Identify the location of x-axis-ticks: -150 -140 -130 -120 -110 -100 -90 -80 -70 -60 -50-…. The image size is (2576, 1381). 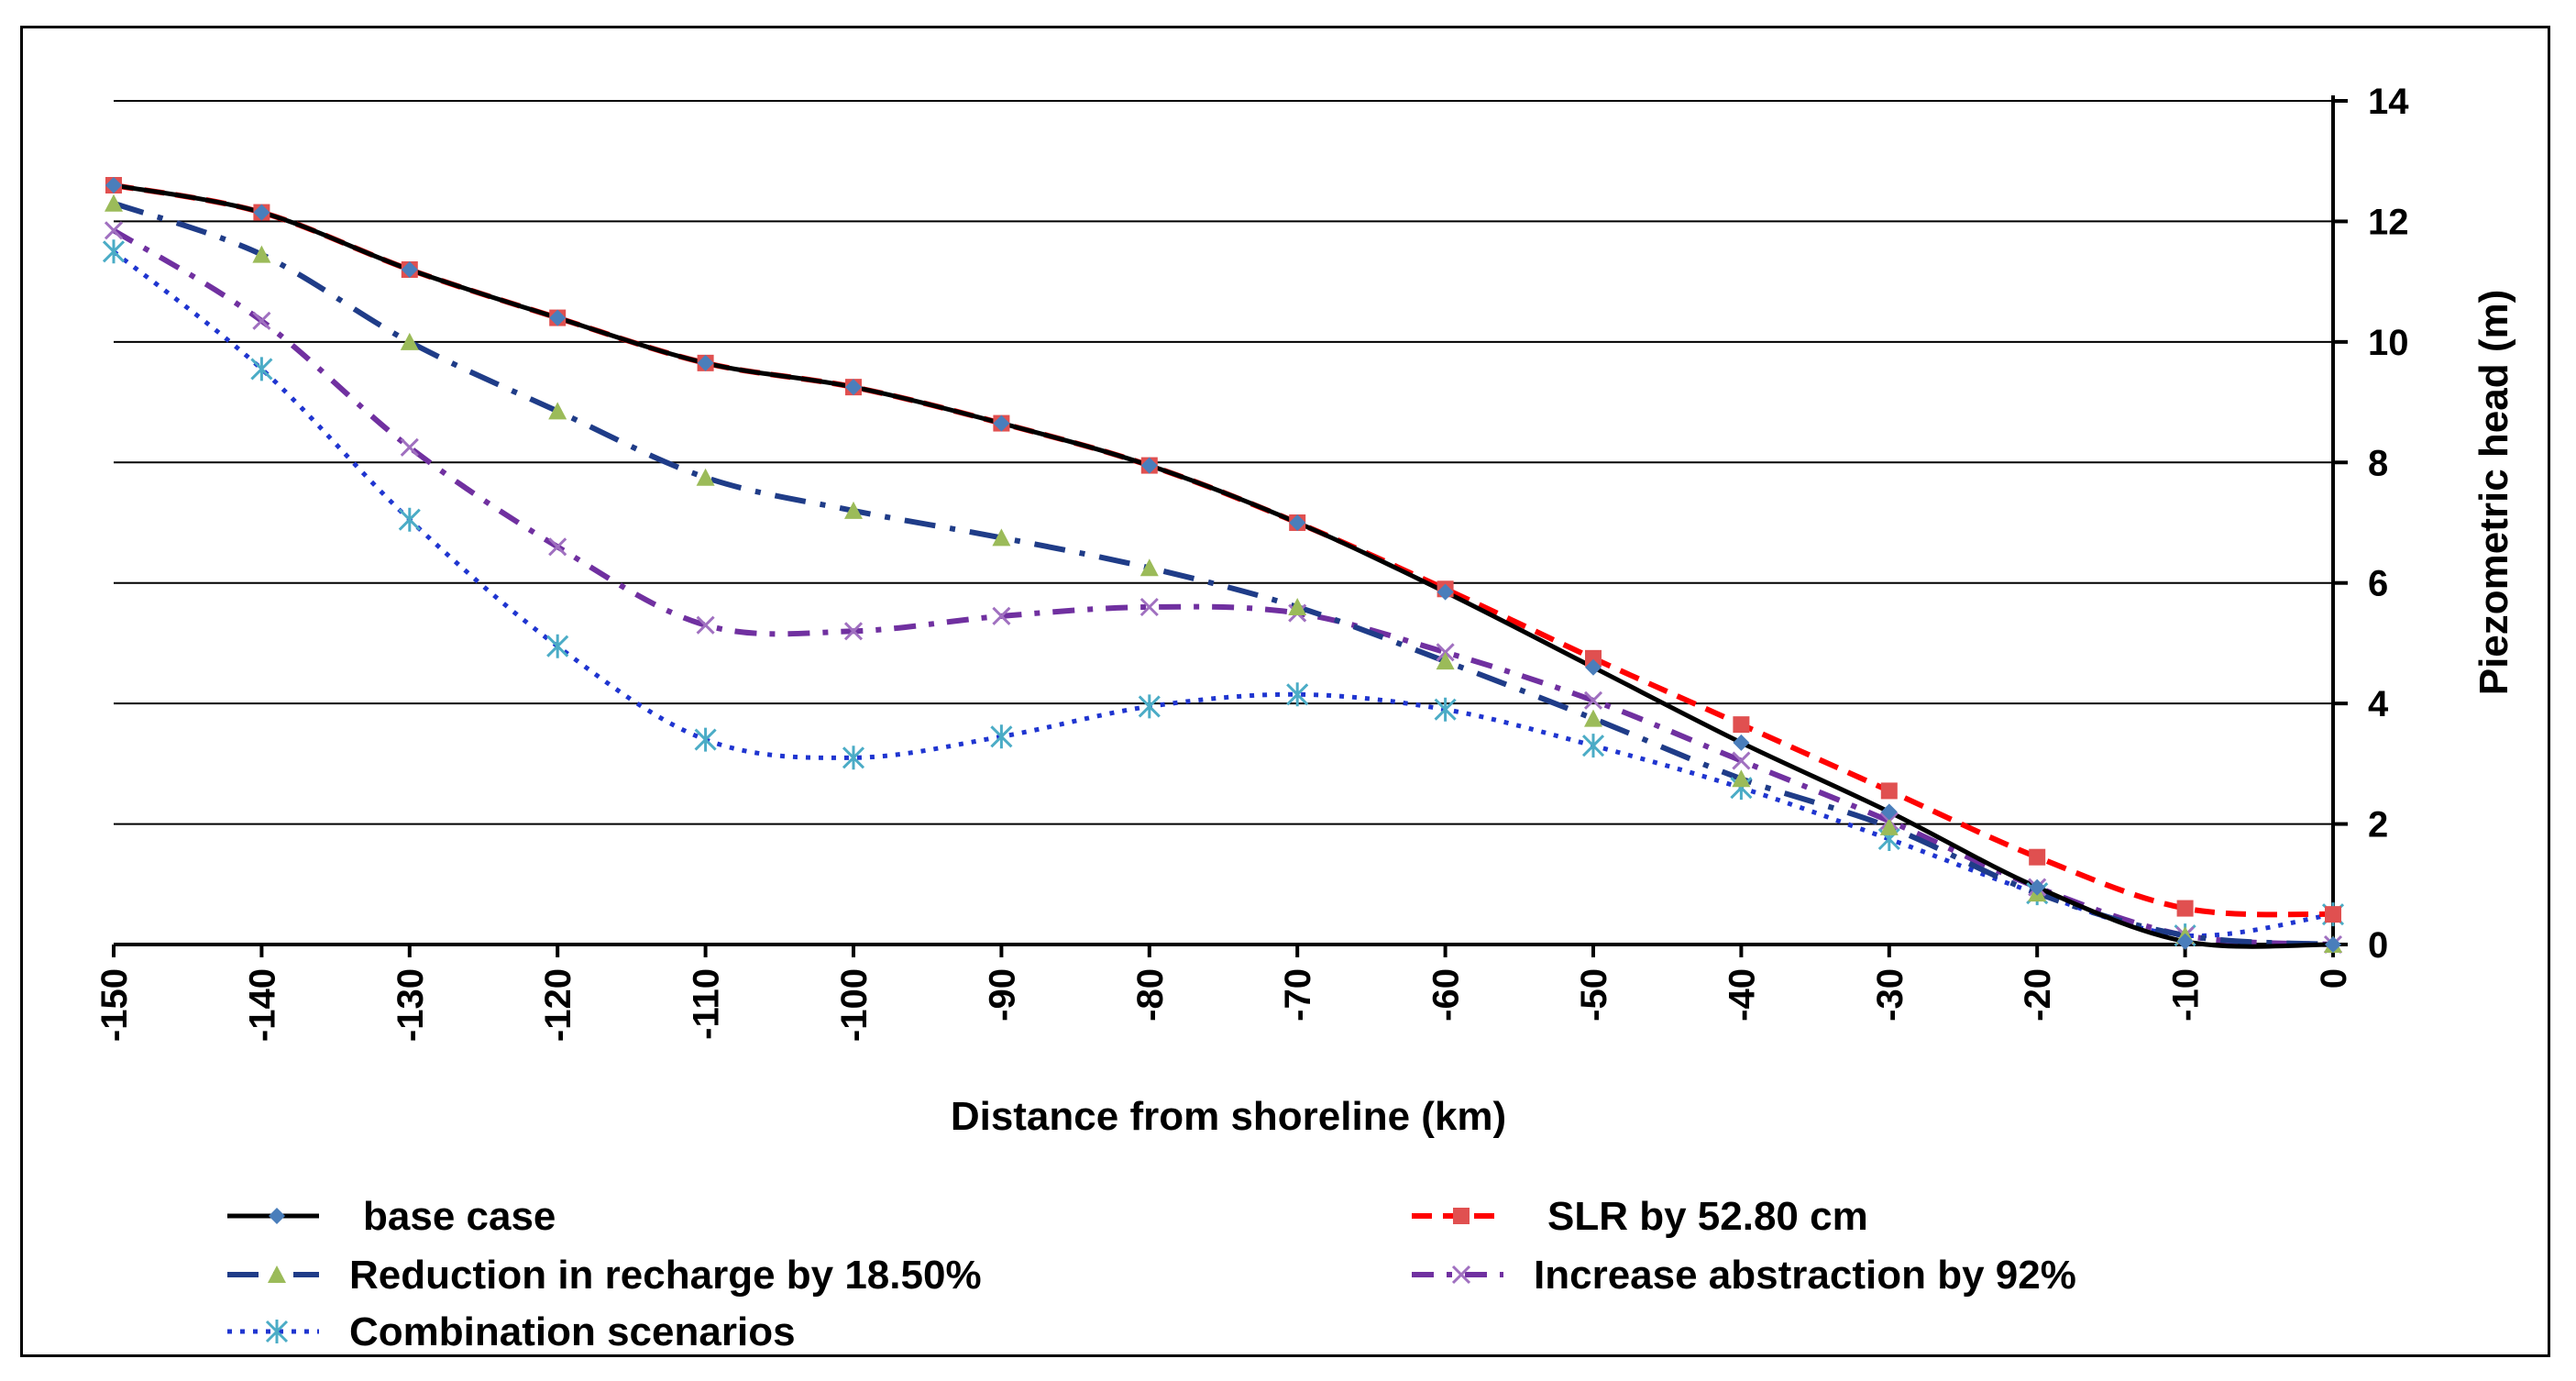
(1224, 994).